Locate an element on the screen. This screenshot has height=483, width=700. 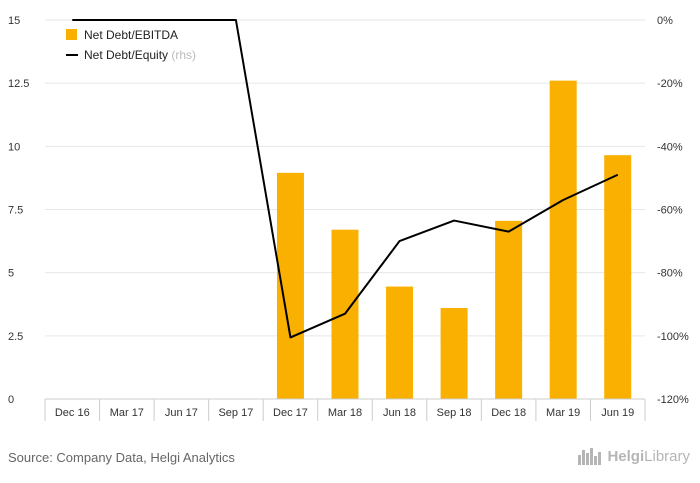
y-left-tick-label: 15 is located at coordinates (14, 21).